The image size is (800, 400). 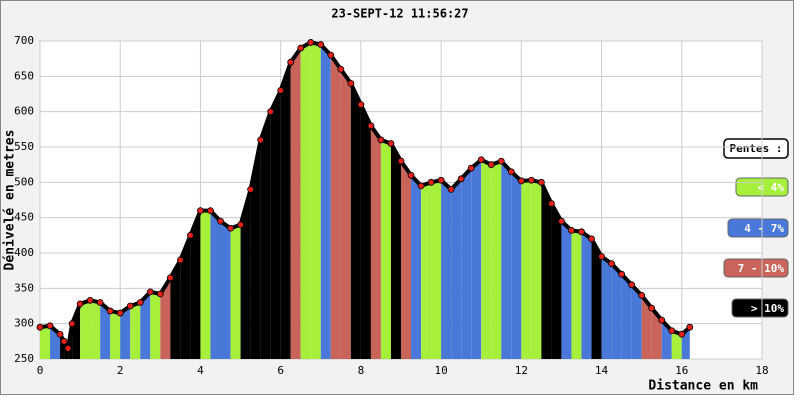 What do you see at coordinates (24, 40) in the screenshot?
I see `y-tick-label: 700` at bounding box center [24, 40].